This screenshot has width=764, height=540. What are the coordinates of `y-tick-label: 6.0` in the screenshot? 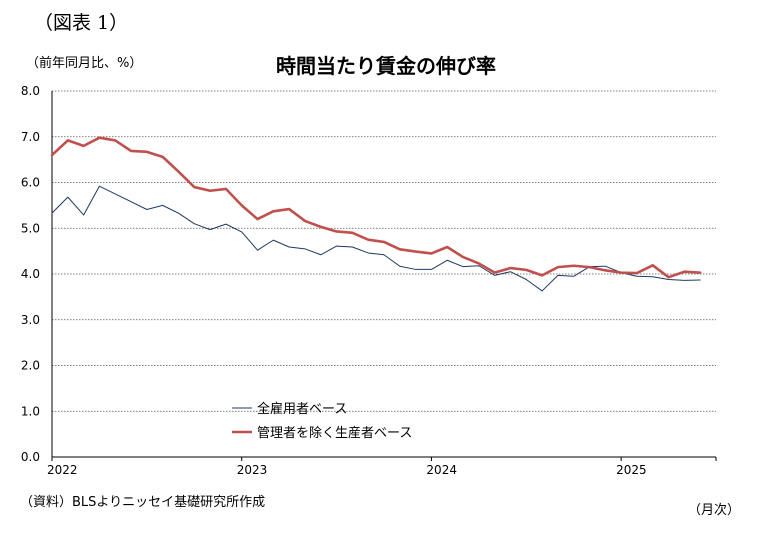 It's located at (30, 183).